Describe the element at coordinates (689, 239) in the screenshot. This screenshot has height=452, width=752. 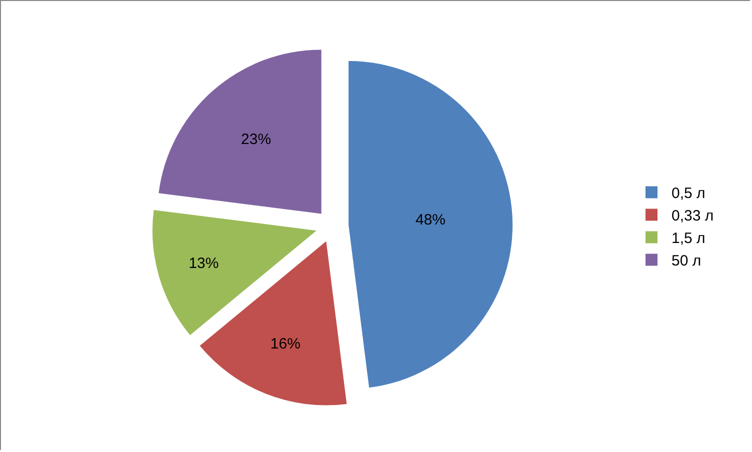
I see `legend-label: 1,5 л` at that location.